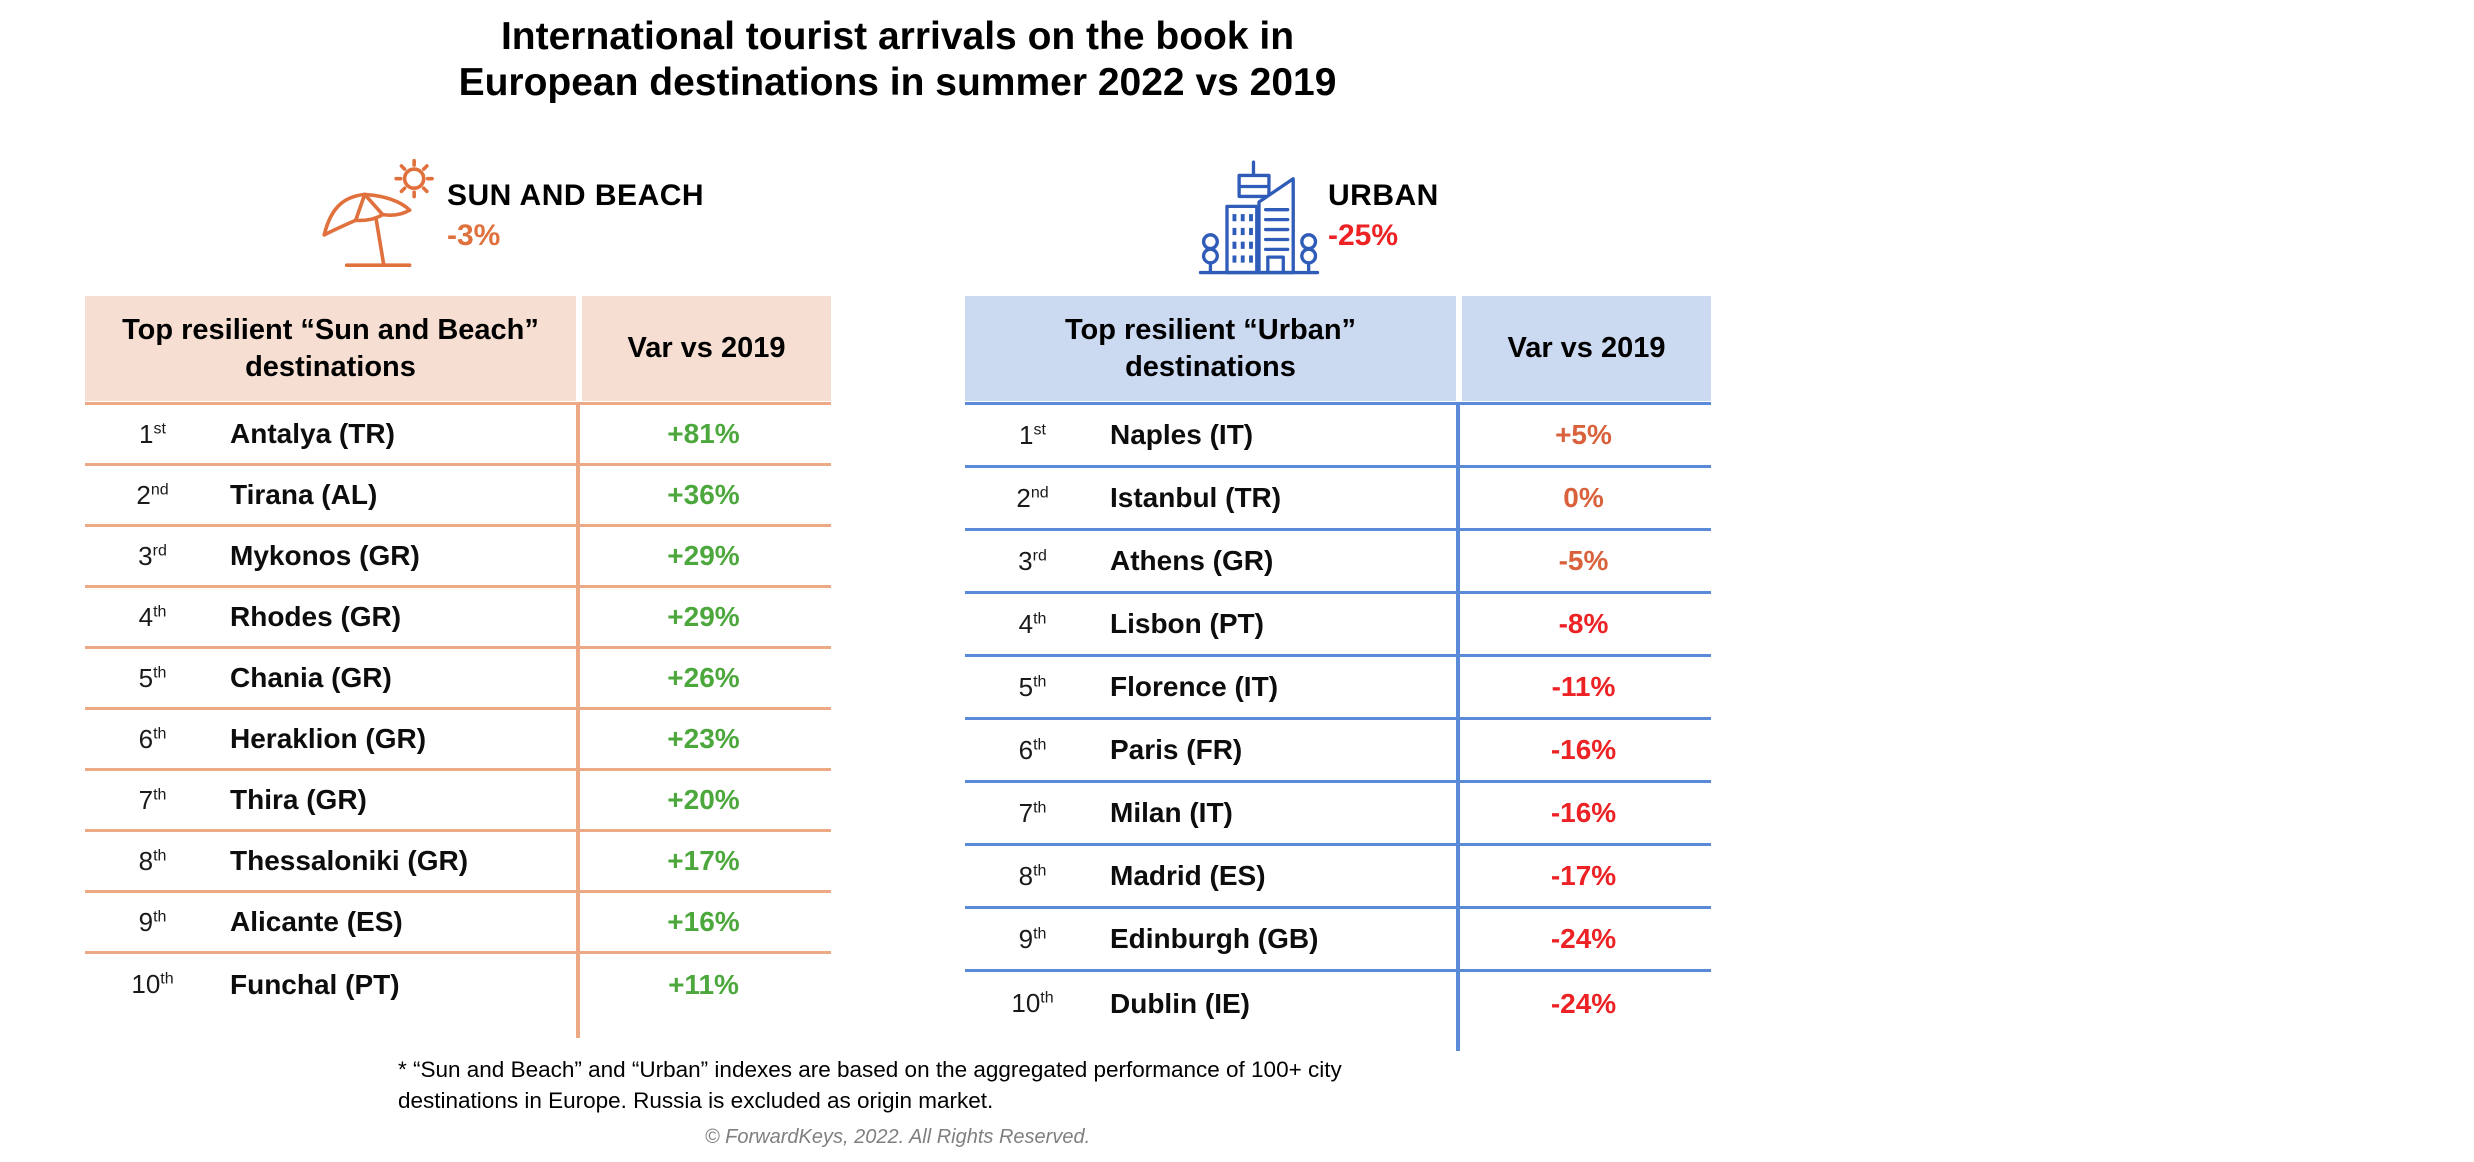  I want to click on table-row: 9th Alicante (ES) +16%, so click(458, 923).